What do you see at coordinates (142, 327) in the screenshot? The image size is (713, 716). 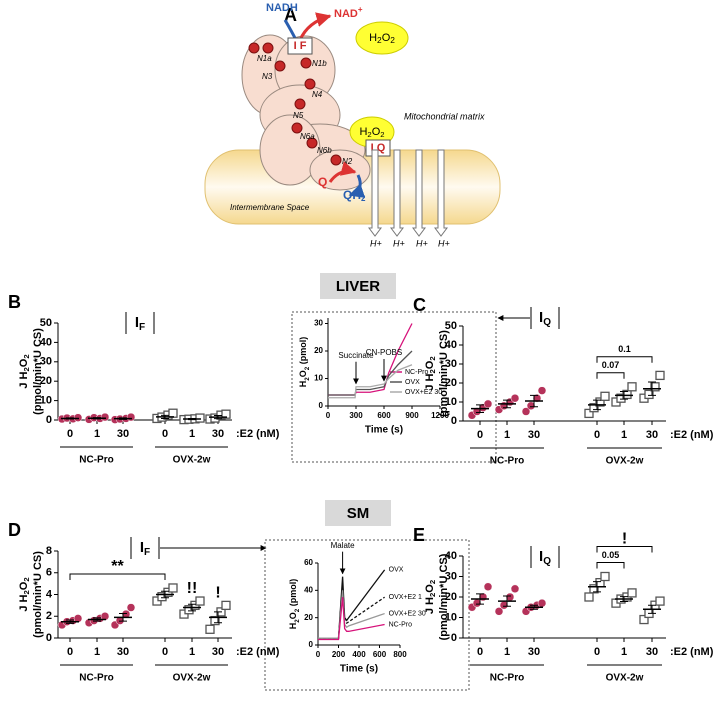 I see `title-sub: F` at bounding box center [142, 327].